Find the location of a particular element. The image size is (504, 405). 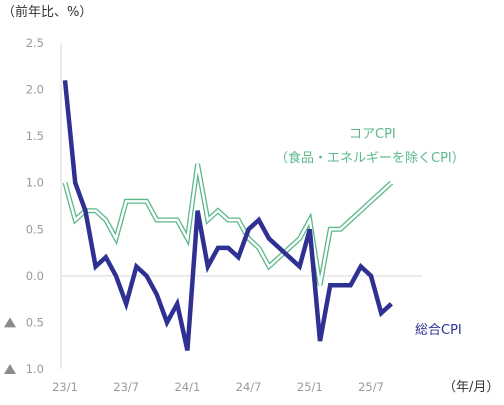

y-axis: 2.5 2.0 1.5 1.0 0.5 0.0 0.5 1.0 is located at coordinates (24, 206).